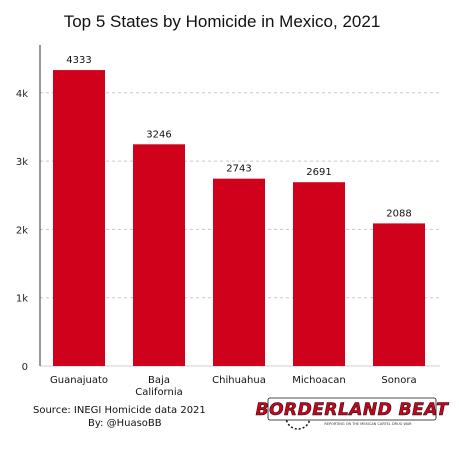 This screenshot has height=455, width=459. I want to click on y-tick-label: 4k, so click(22, 94).